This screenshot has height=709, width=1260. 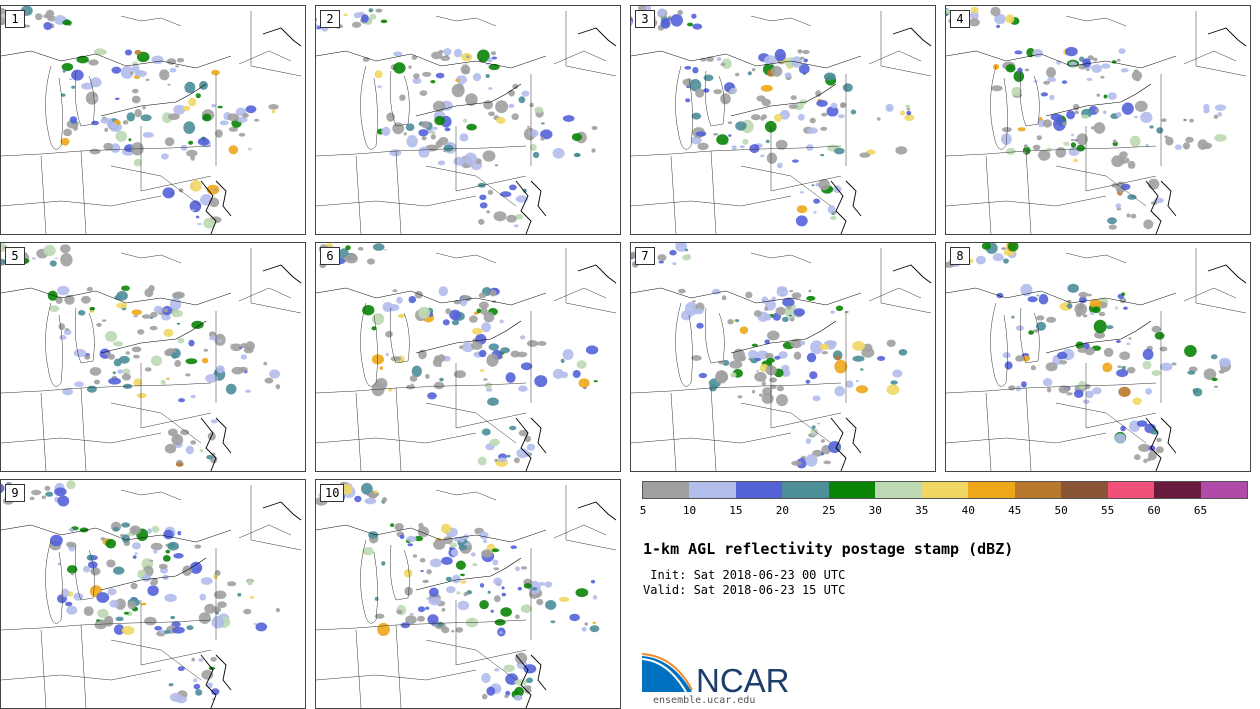 What do you see at coordinates (1061, 510) in the screenshot?
I see `colorbar-tick-label: 50` at bounding box center [1061, 510].